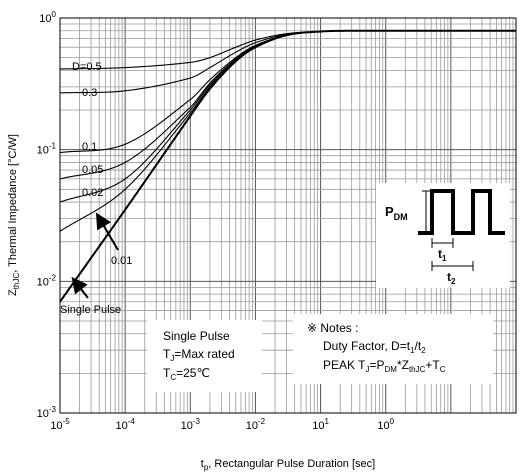 The image size is (530, 475). Describe the element at coordinates (14, 215) in the screenshot. I see `y-axis-title: ZthJC, Thermal Impedance [°C/W]` at that location.